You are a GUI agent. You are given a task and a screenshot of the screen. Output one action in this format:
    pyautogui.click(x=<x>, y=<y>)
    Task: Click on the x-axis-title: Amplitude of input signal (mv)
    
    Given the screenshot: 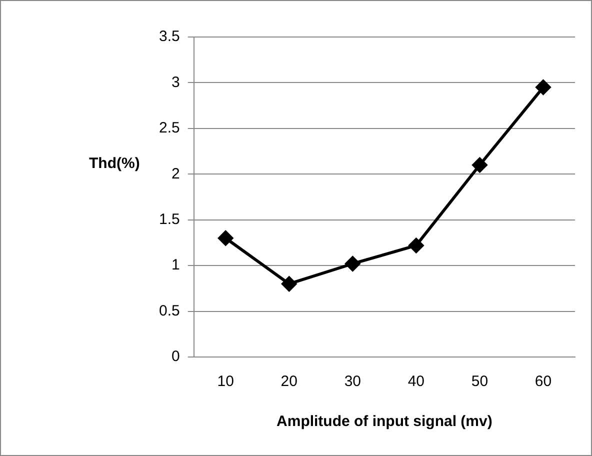 What is the action you would take?
    pyautogui.click(x=384, y=421)
    